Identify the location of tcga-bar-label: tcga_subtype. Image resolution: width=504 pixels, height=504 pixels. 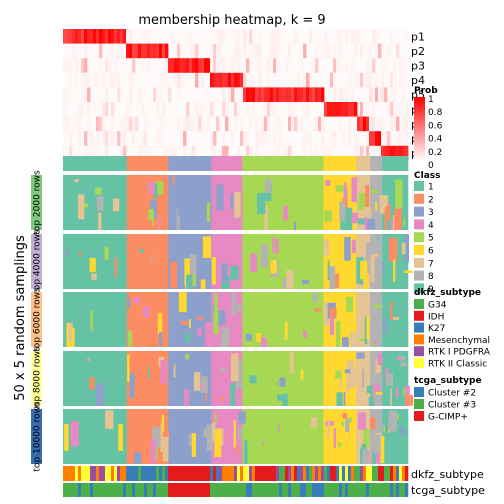
(448, 490).